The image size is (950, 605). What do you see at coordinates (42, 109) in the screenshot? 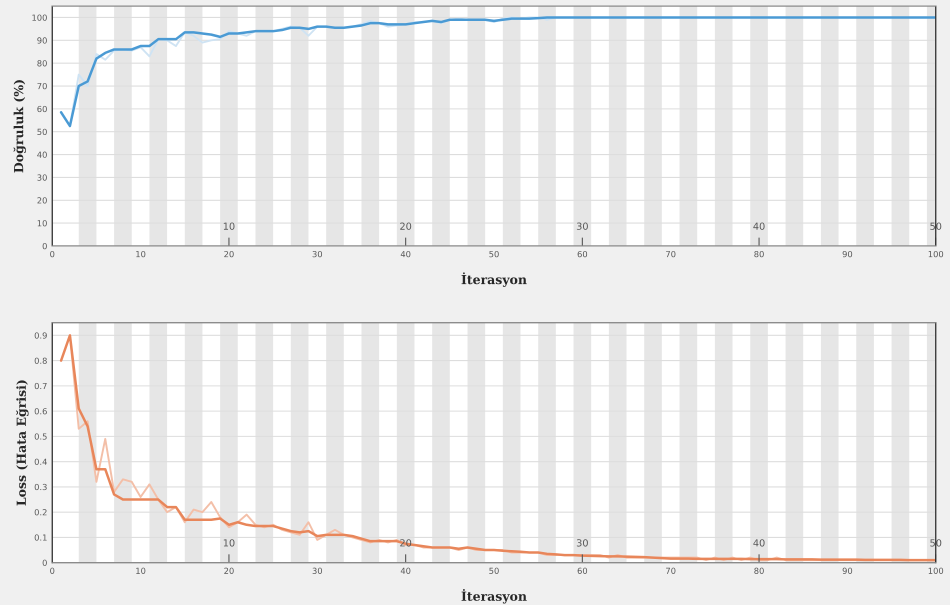
I see `y-tick-label: 60` at bounding box center [42, 109].